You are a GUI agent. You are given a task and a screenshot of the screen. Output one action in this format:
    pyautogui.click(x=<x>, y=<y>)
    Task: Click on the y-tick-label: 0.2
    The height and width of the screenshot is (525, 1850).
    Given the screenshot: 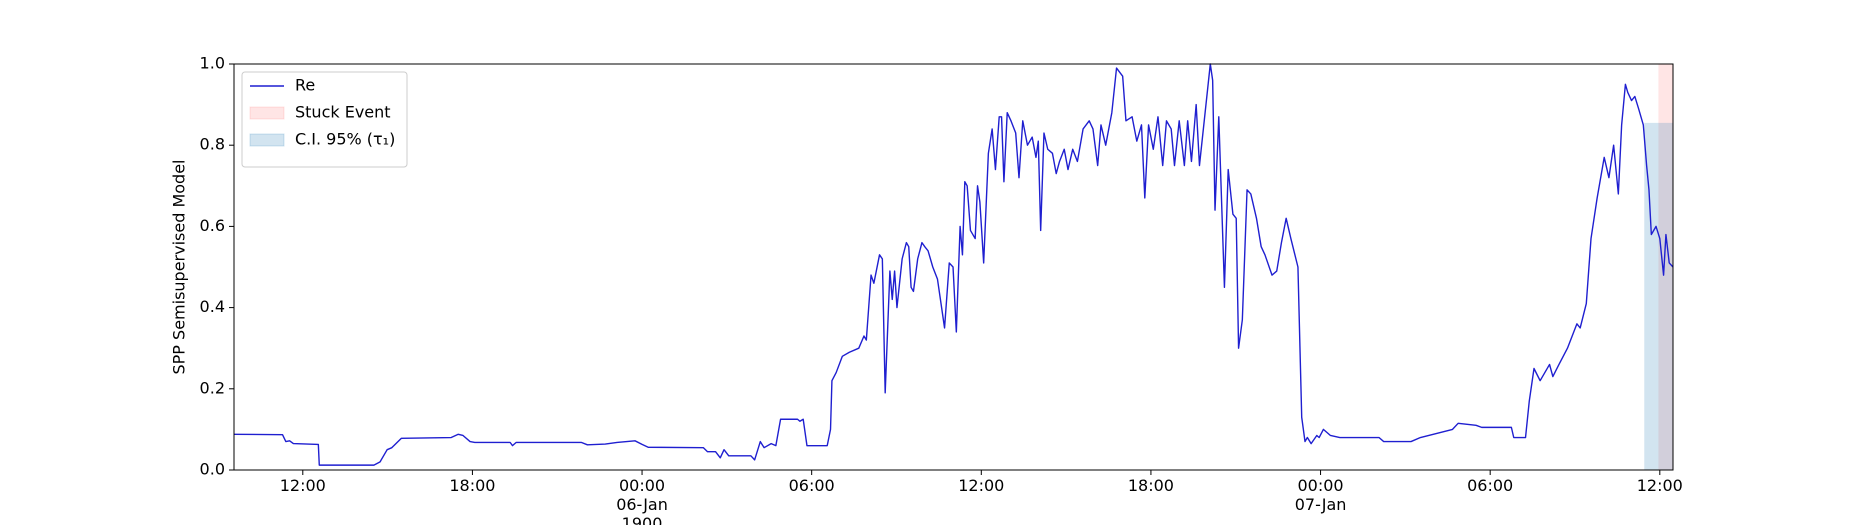 What is the action you would take?
    pyautogui.click(x=212, y=387)
    